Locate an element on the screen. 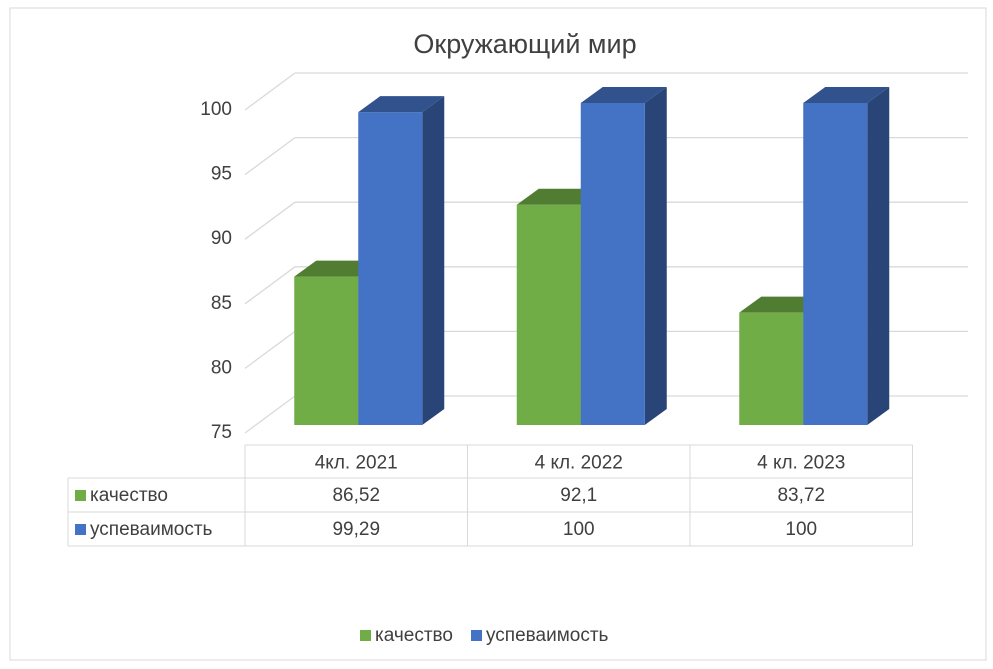  chart-title: Окружающий мир is located at coordinates (524, 44).